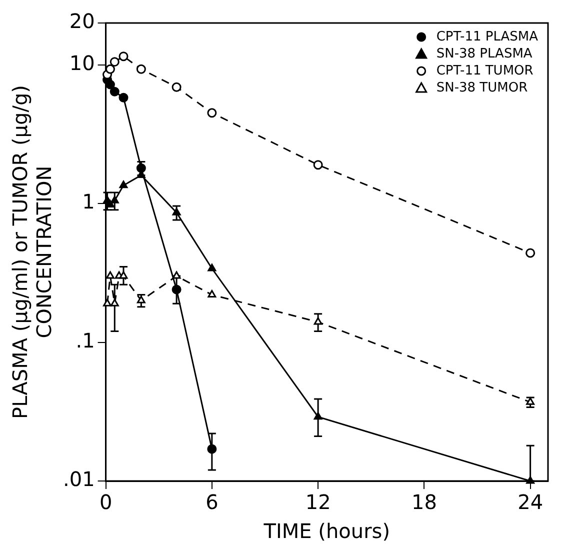 Image resolution: width=566 pixels, height=555 pixels. Describe the element at coordinates (82, 21) in the screenshot. I see `y-tick-label: 20` at that location.